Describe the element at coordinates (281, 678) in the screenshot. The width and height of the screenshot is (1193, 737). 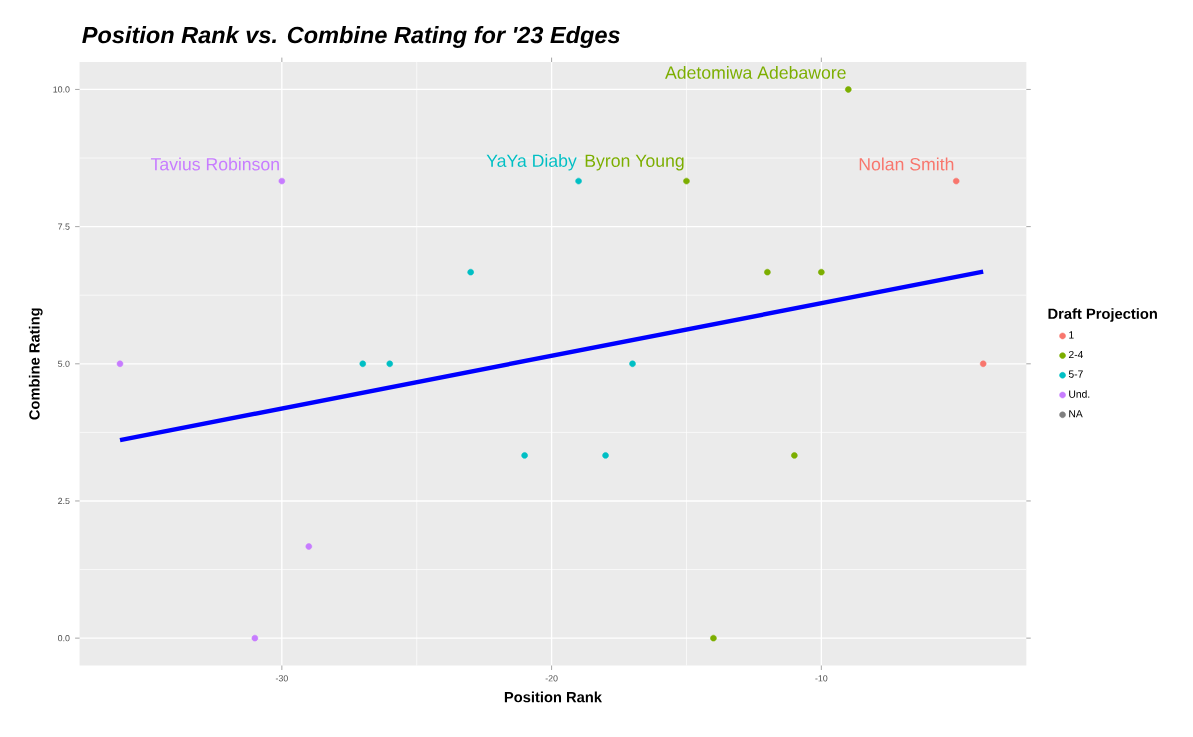
I see `x-tick-label: -30` at that location.